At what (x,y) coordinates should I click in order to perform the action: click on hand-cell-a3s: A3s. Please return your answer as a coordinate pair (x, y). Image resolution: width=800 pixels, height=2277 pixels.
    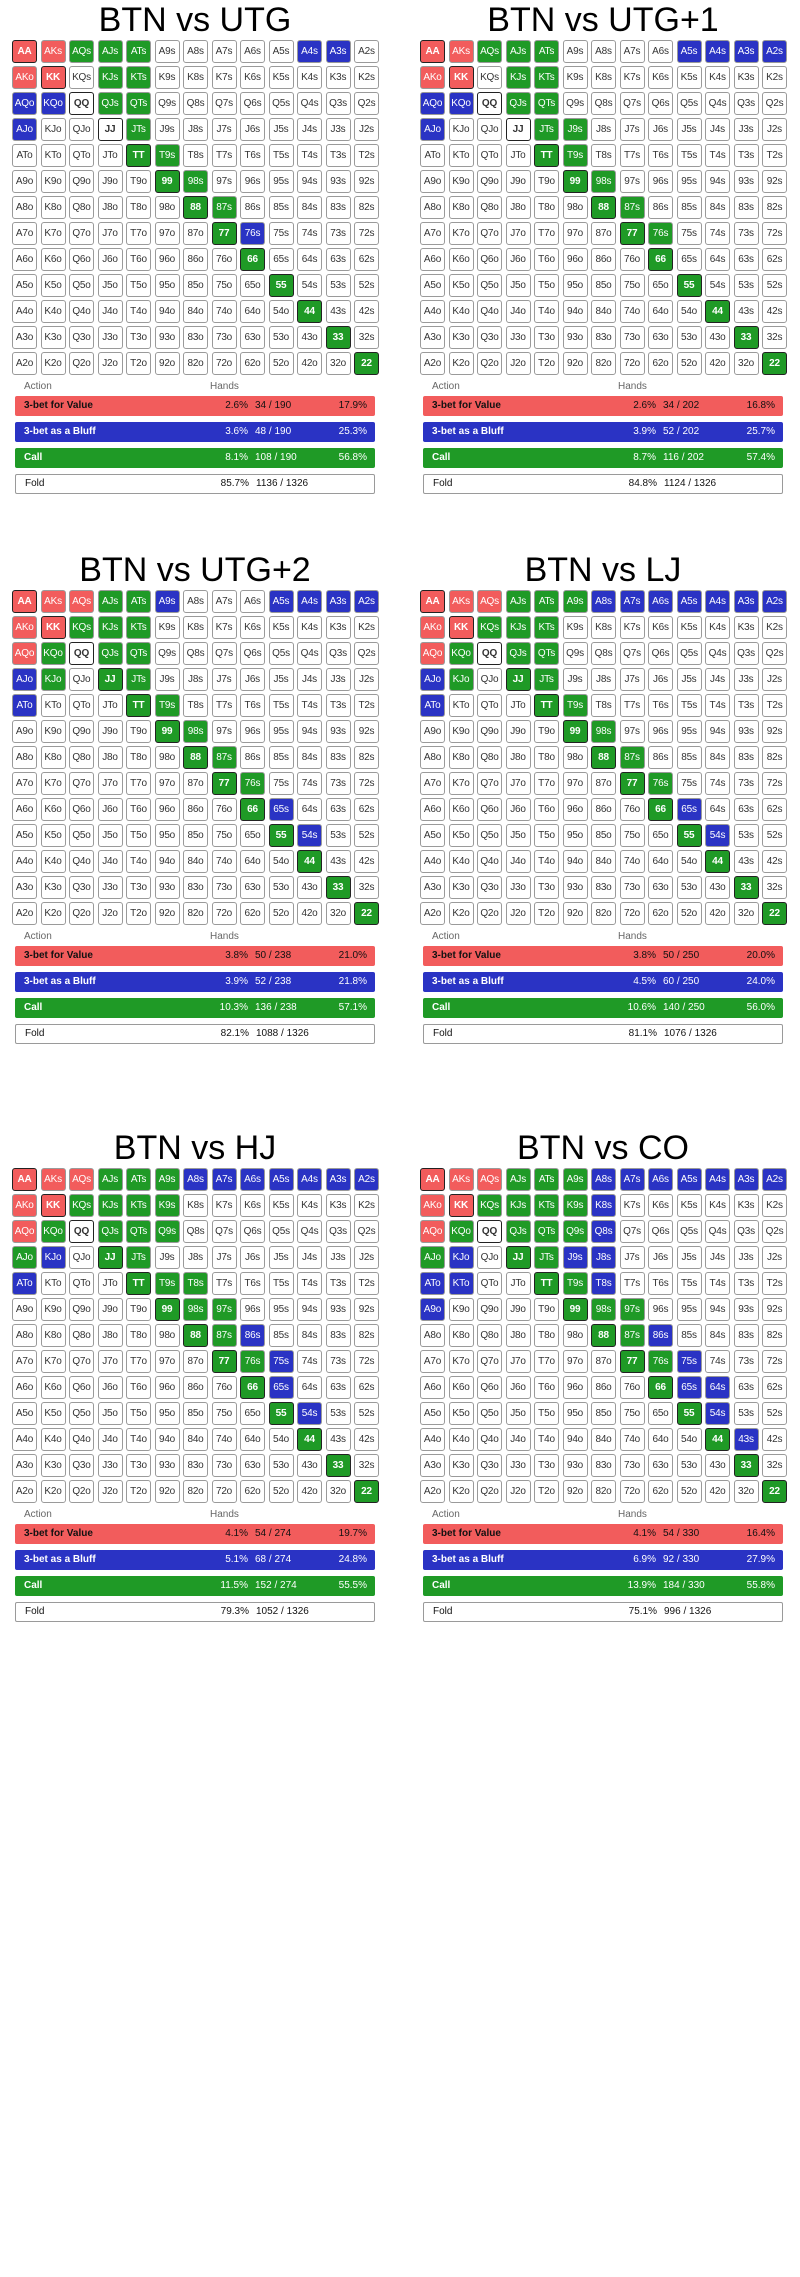
    Looking at the image, I should click on (338, 51).